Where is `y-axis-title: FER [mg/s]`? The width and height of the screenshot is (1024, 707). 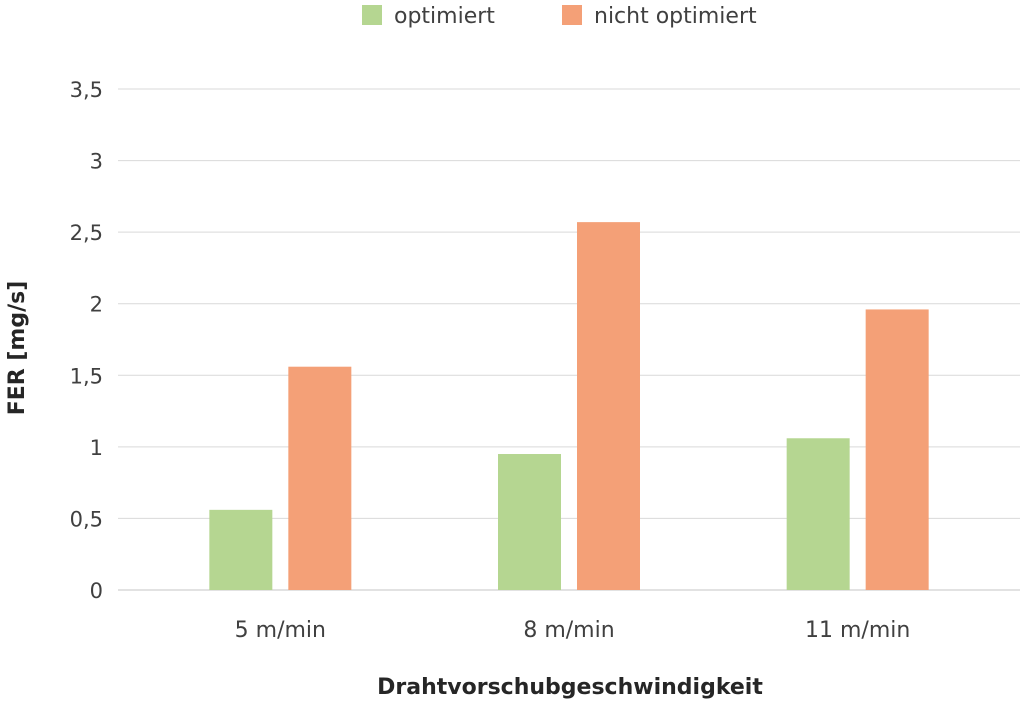 y-axis-title: FER [mg/s] is located at coordinates (17, 348).